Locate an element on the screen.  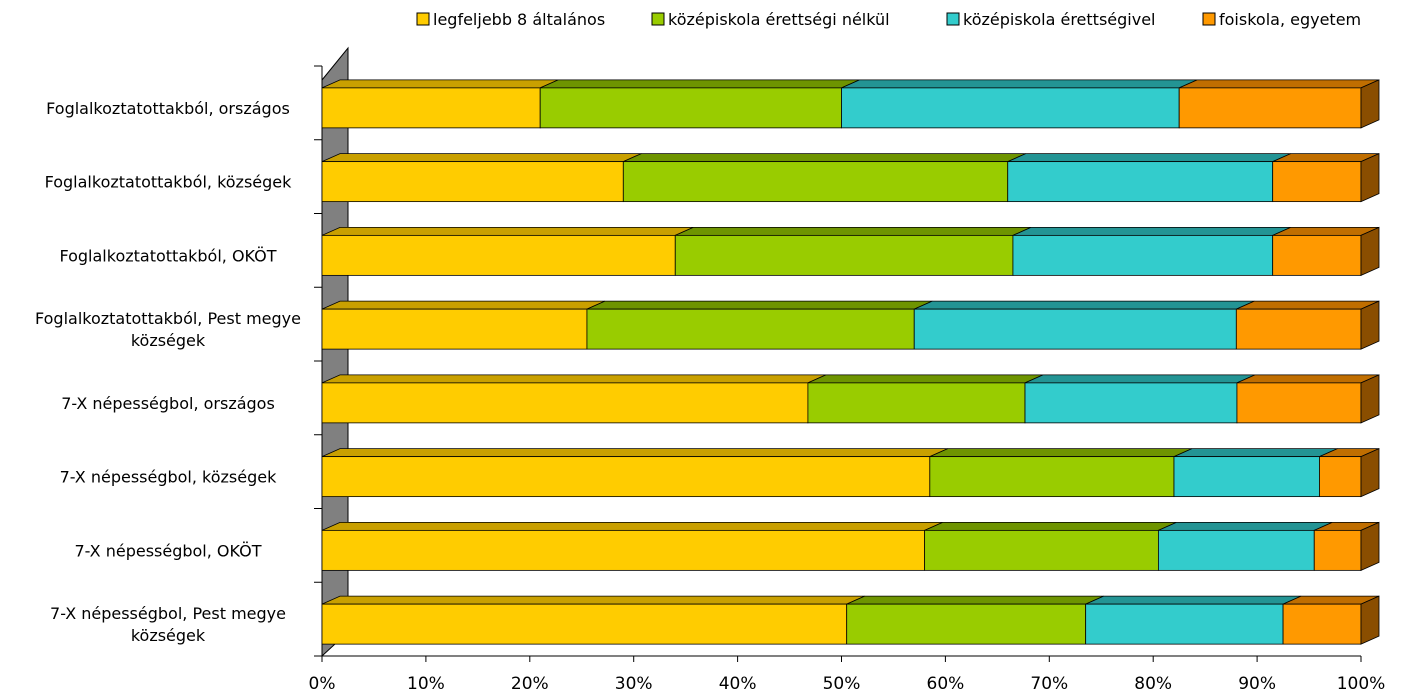
category-label: 7-X népességbol, községek is located at coordinates (168, 477).